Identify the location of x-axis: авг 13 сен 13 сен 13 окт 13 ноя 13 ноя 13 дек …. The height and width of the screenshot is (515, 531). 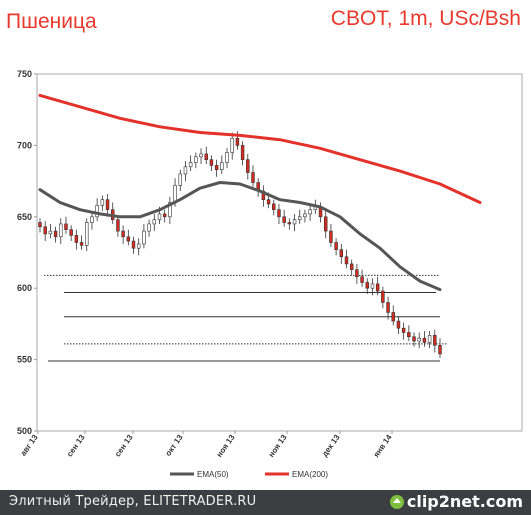
(206, 445).